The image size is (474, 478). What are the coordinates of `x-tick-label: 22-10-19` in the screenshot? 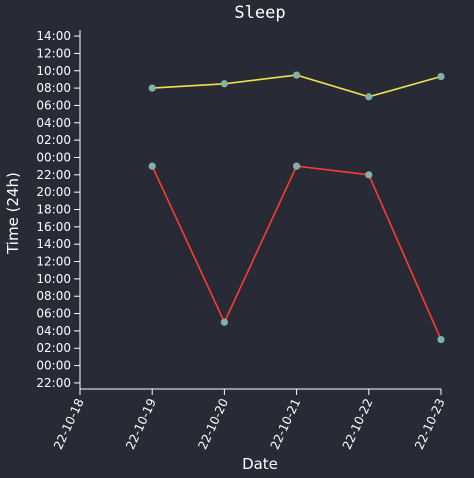 It's located at (141, 423).